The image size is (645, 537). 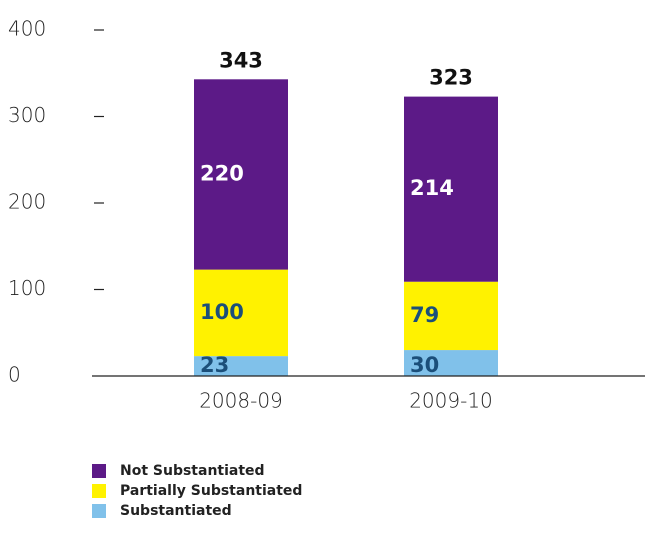 I want to click on legend-label: Substantiated, so click(x=176, y=511).